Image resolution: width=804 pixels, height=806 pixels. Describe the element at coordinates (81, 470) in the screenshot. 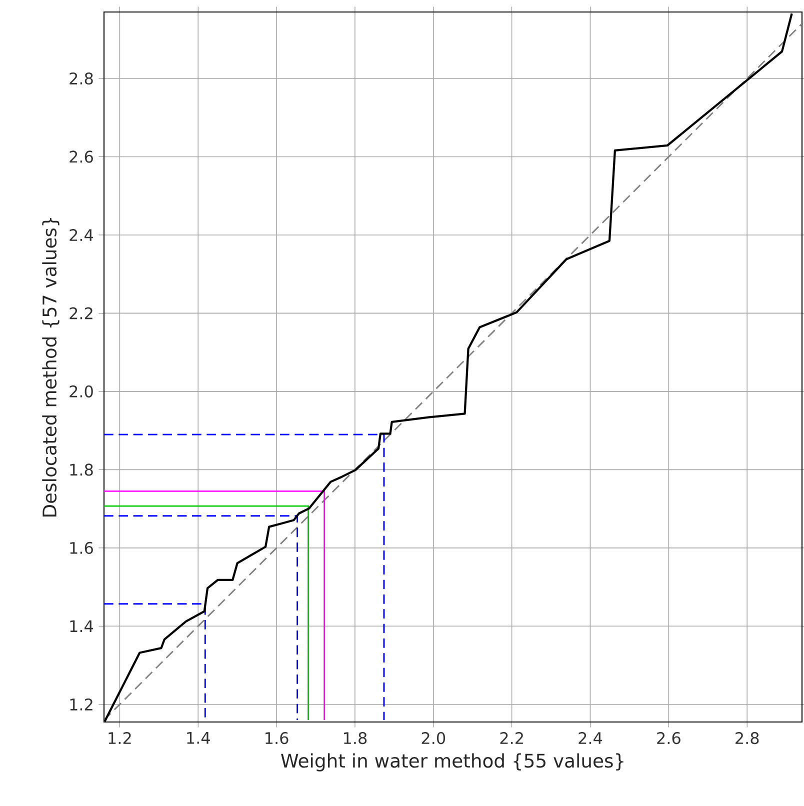

I see `y-tick-label: 1.8` at that location.